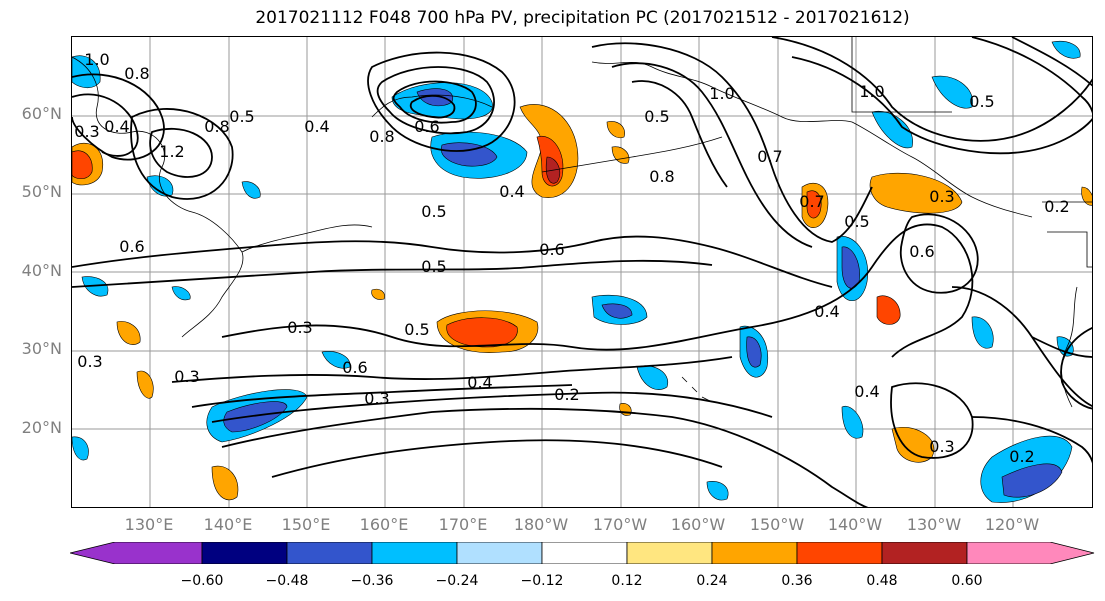 The height and width of the screenshot is (601, 1105). Describe the element at coordinates (41, 348) in the screenshot. I see `lat-label: 30°N` at that location.